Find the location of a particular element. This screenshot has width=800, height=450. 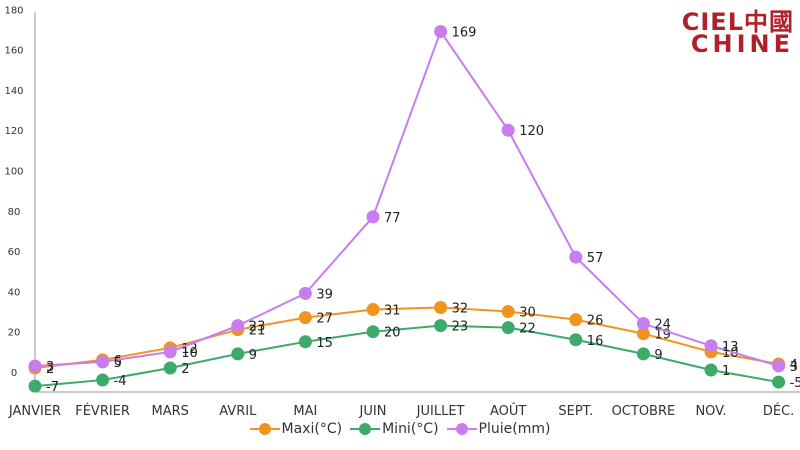

x-category-label: SEPT. is located at coordinates (575, 411).